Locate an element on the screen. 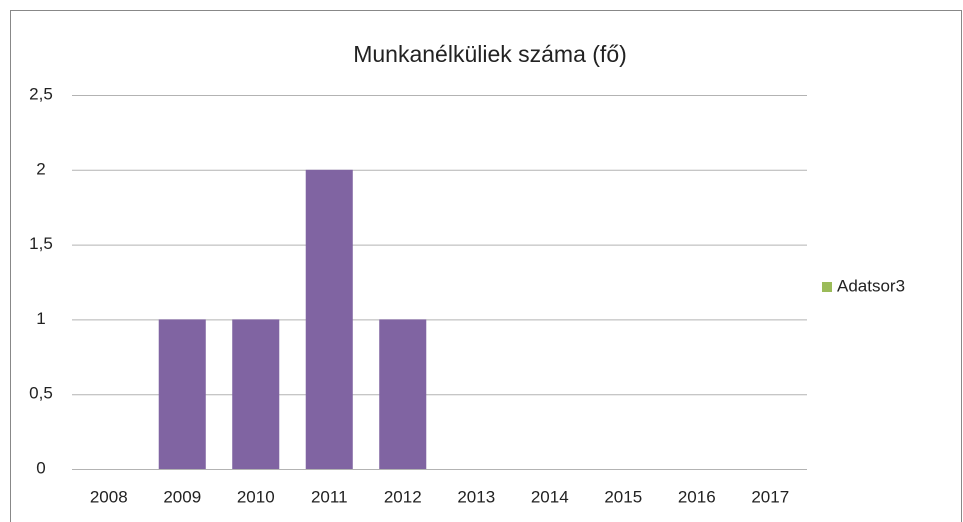  x-tick-label: 2014 is located at coordinates (550, 496).